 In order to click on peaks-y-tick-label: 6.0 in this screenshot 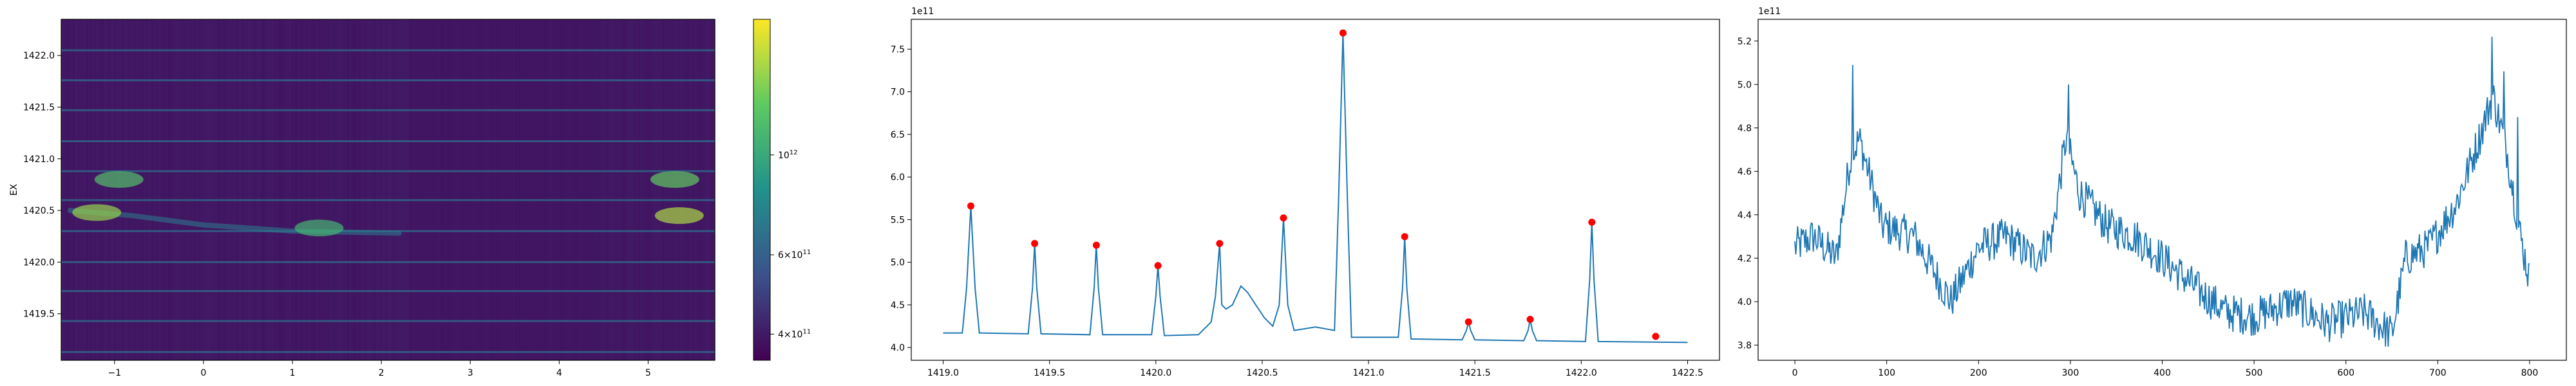, I will do `click(898, 177)`.